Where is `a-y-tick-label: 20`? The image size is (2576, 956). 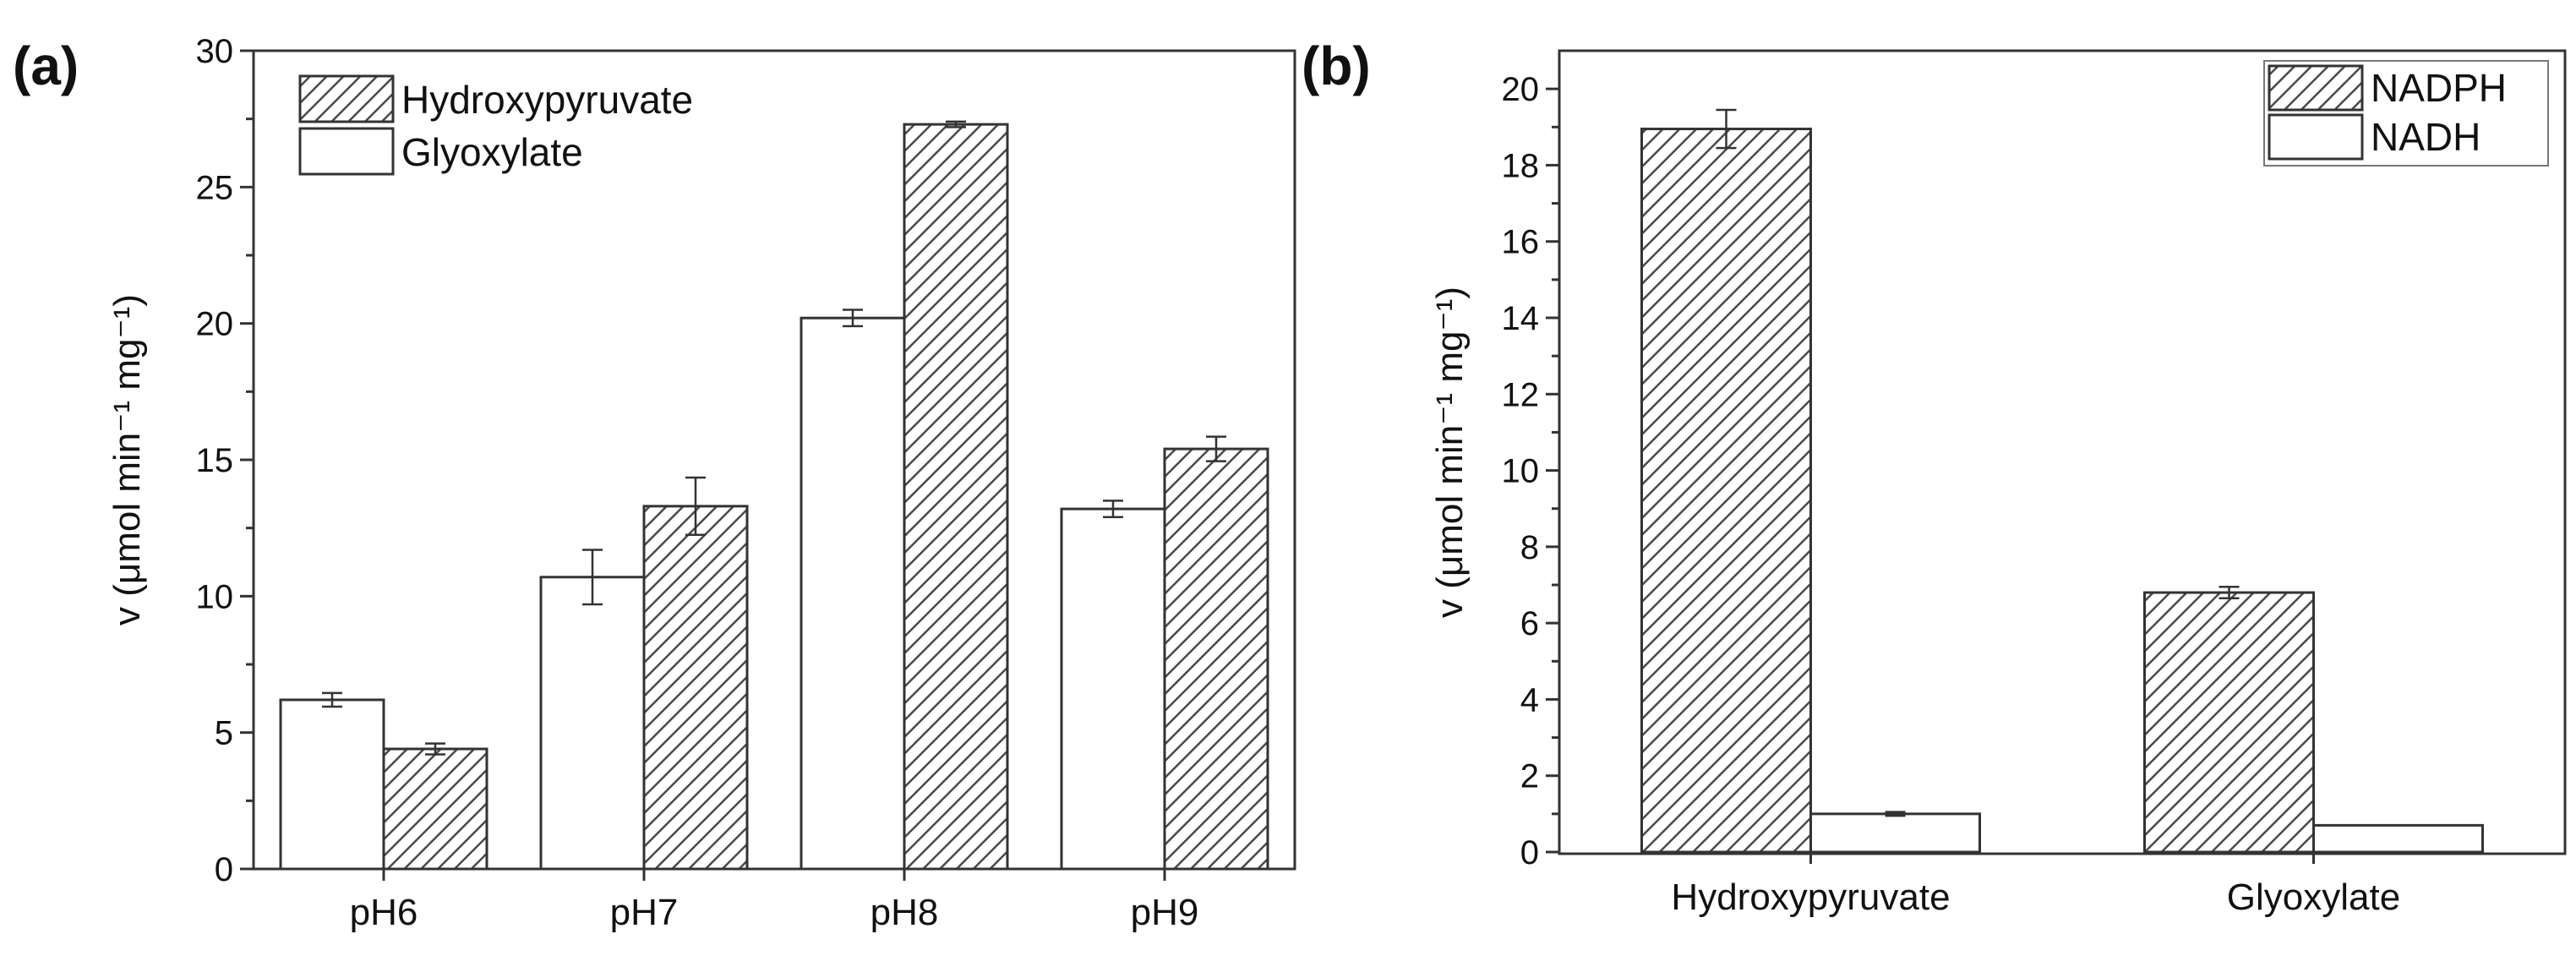
a-y-tick-label: 20 is located at coordinates (215, 324).